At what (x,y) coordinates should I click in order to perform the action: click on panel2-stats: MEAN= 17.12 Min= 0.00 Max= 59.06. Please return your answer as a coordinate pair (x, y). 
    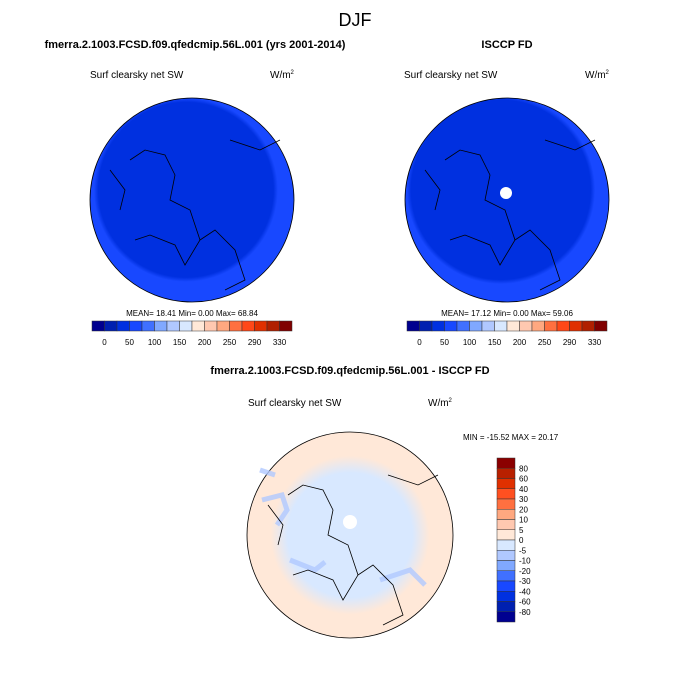
    Looking at the image, I should click on (507, 313).